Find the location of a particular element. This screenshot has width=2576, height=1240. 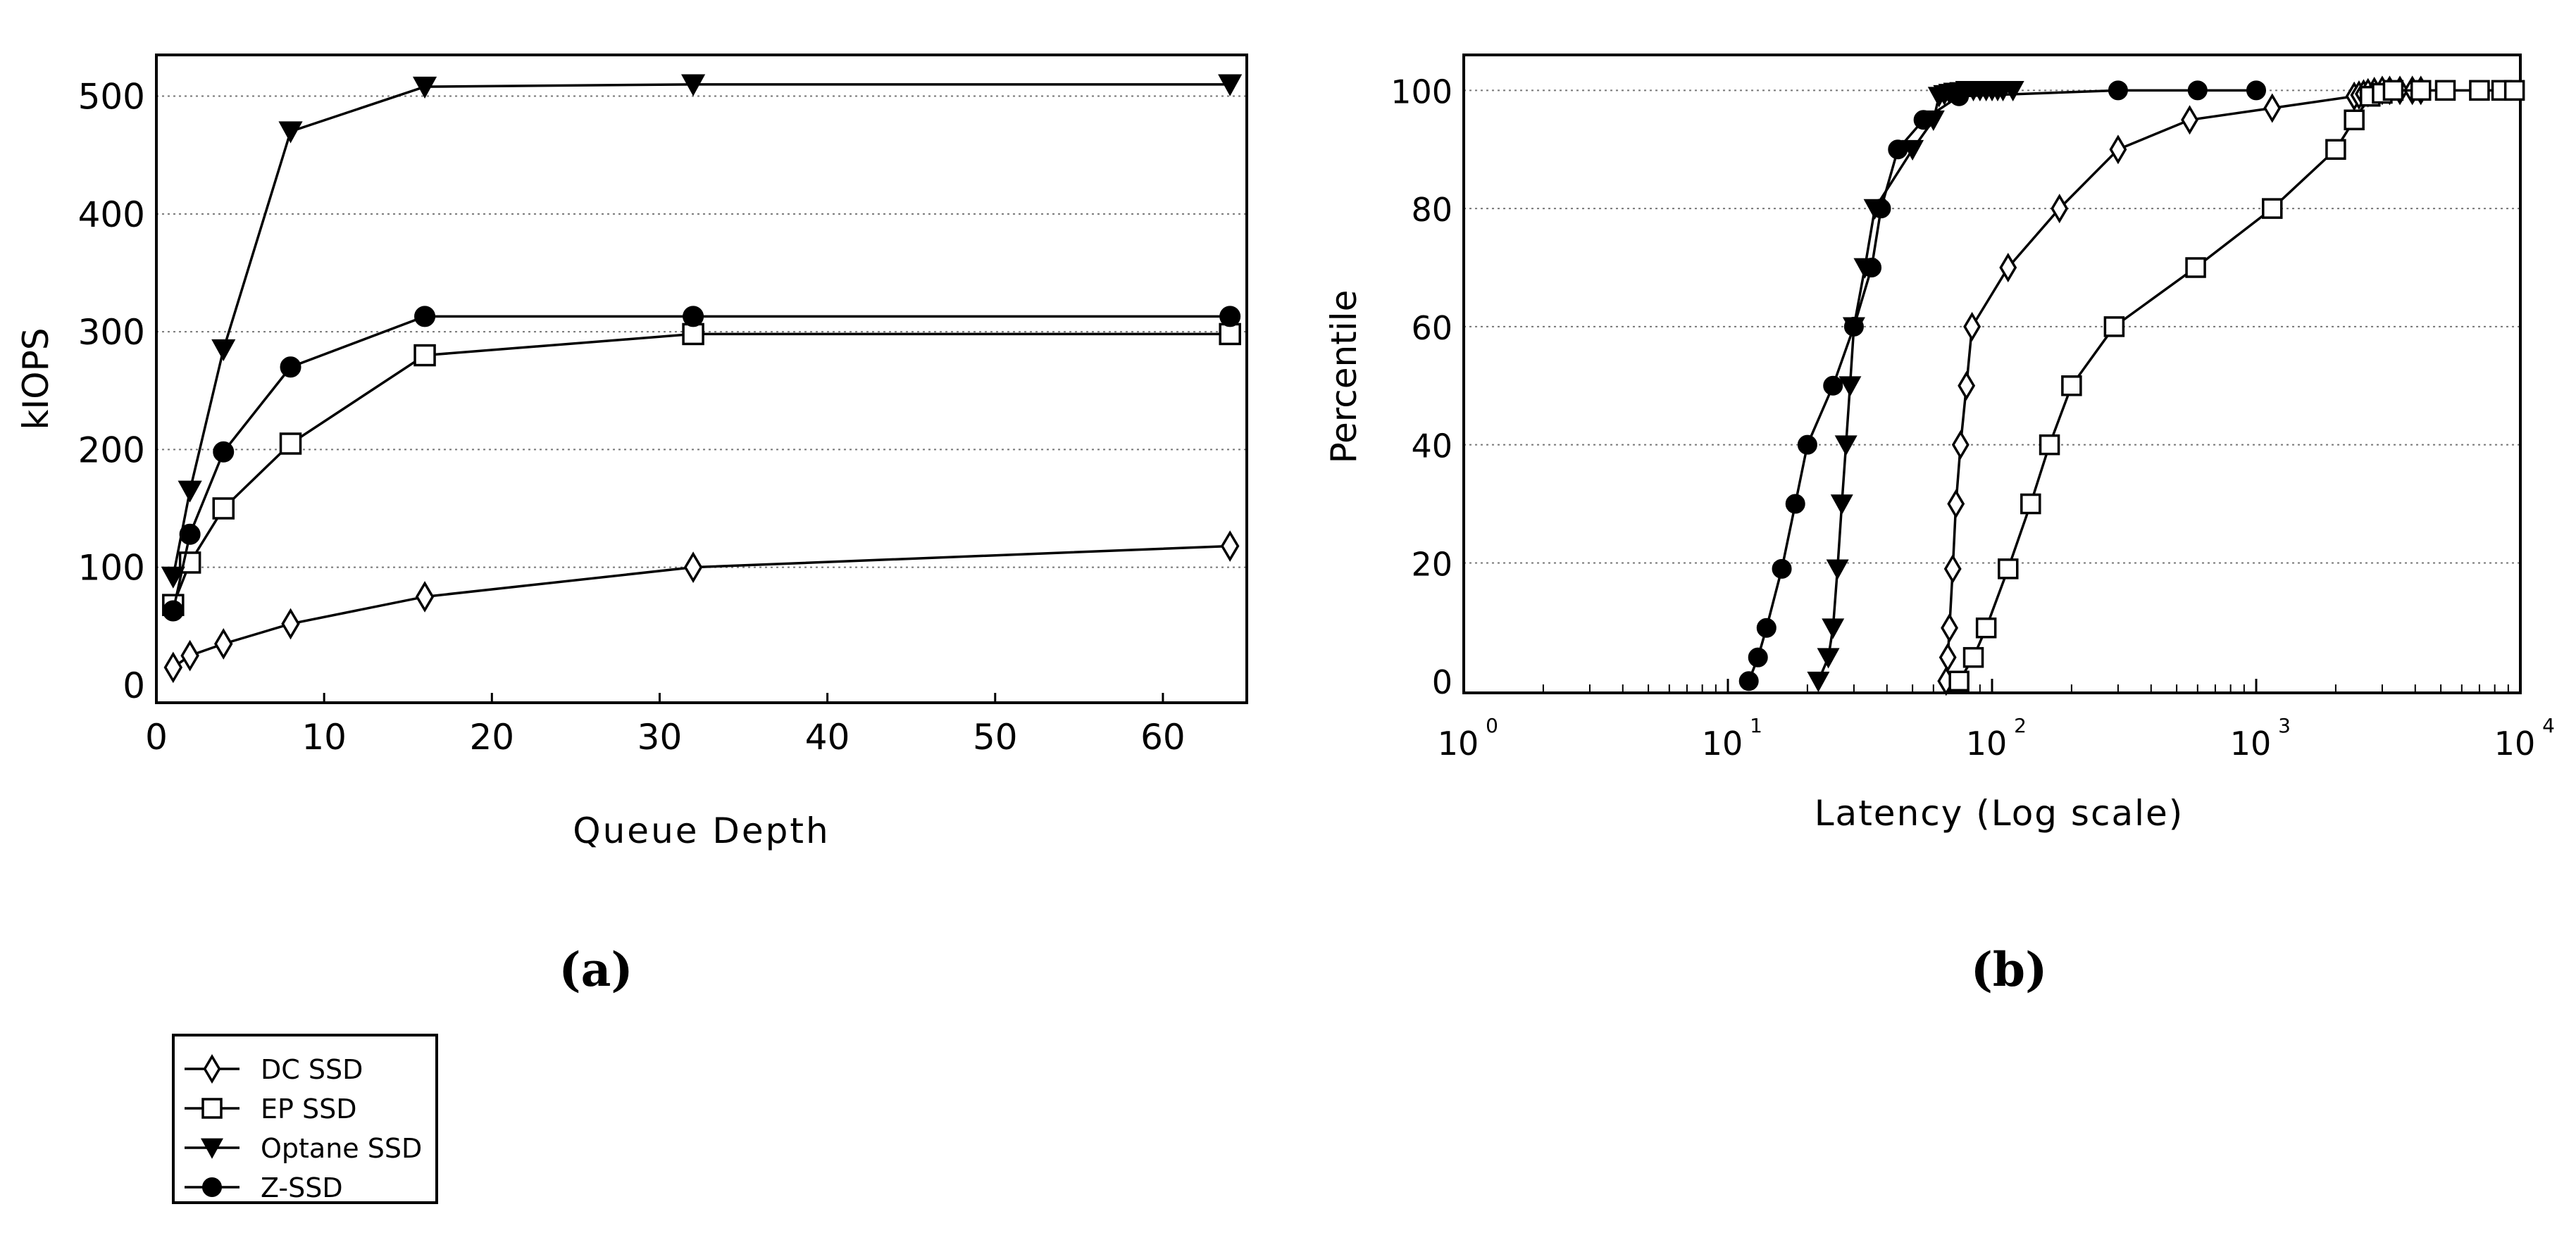

legend-label: Optane SSD is located at coordinates (341, 1148).